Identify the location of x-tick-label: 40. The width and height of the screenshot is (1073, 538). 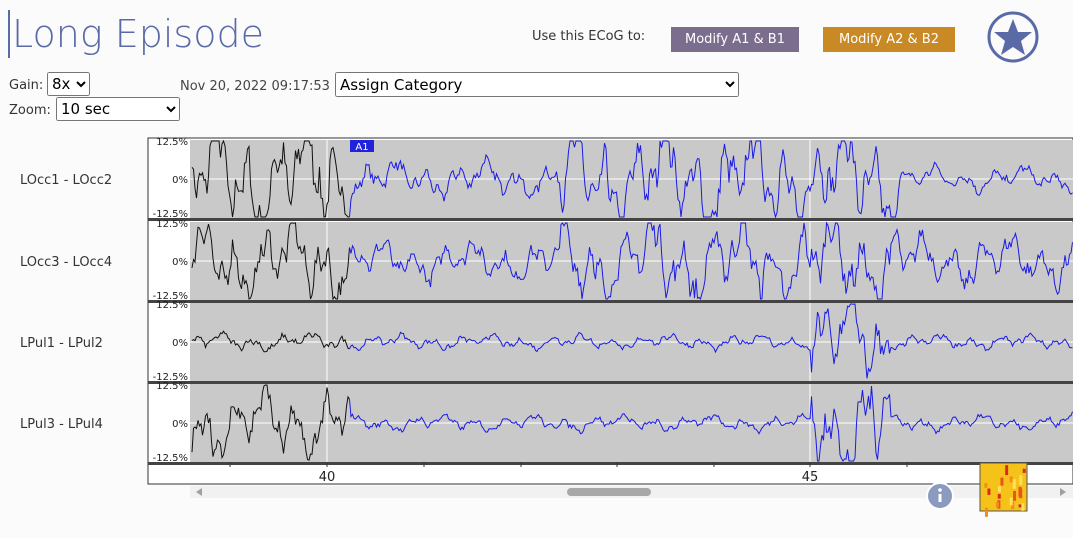
(327, 477).